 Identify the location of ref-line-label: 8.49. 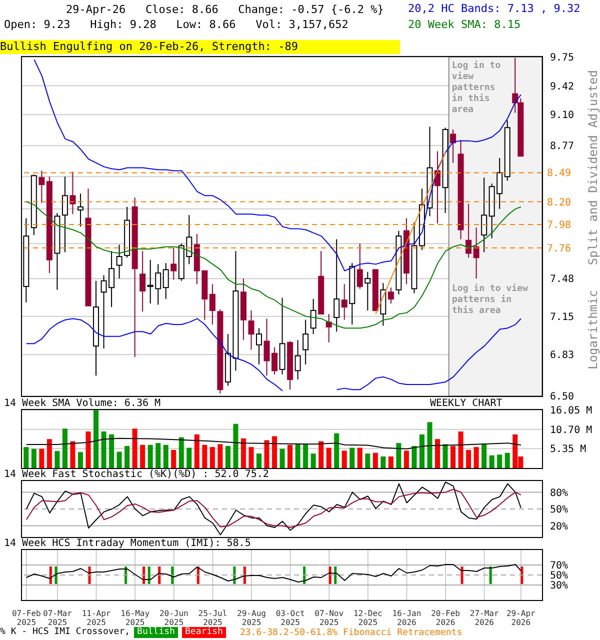
(559, 174).